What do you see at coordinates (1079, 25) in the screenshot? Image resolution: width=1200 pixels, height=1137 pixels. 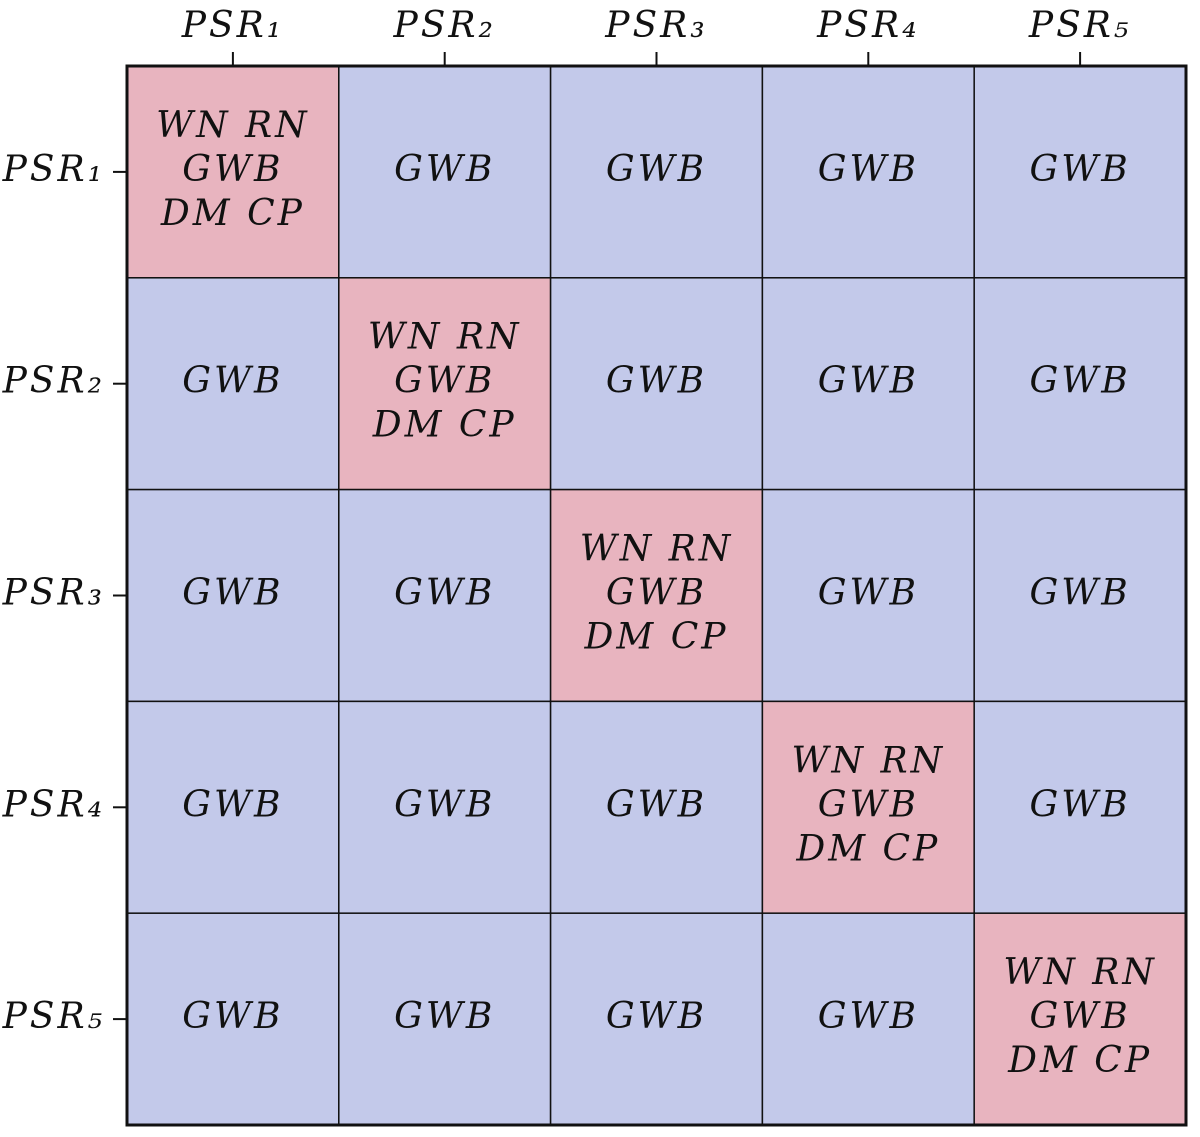 I see `column-label: PSR₅` at bounding box center [1079, 25].